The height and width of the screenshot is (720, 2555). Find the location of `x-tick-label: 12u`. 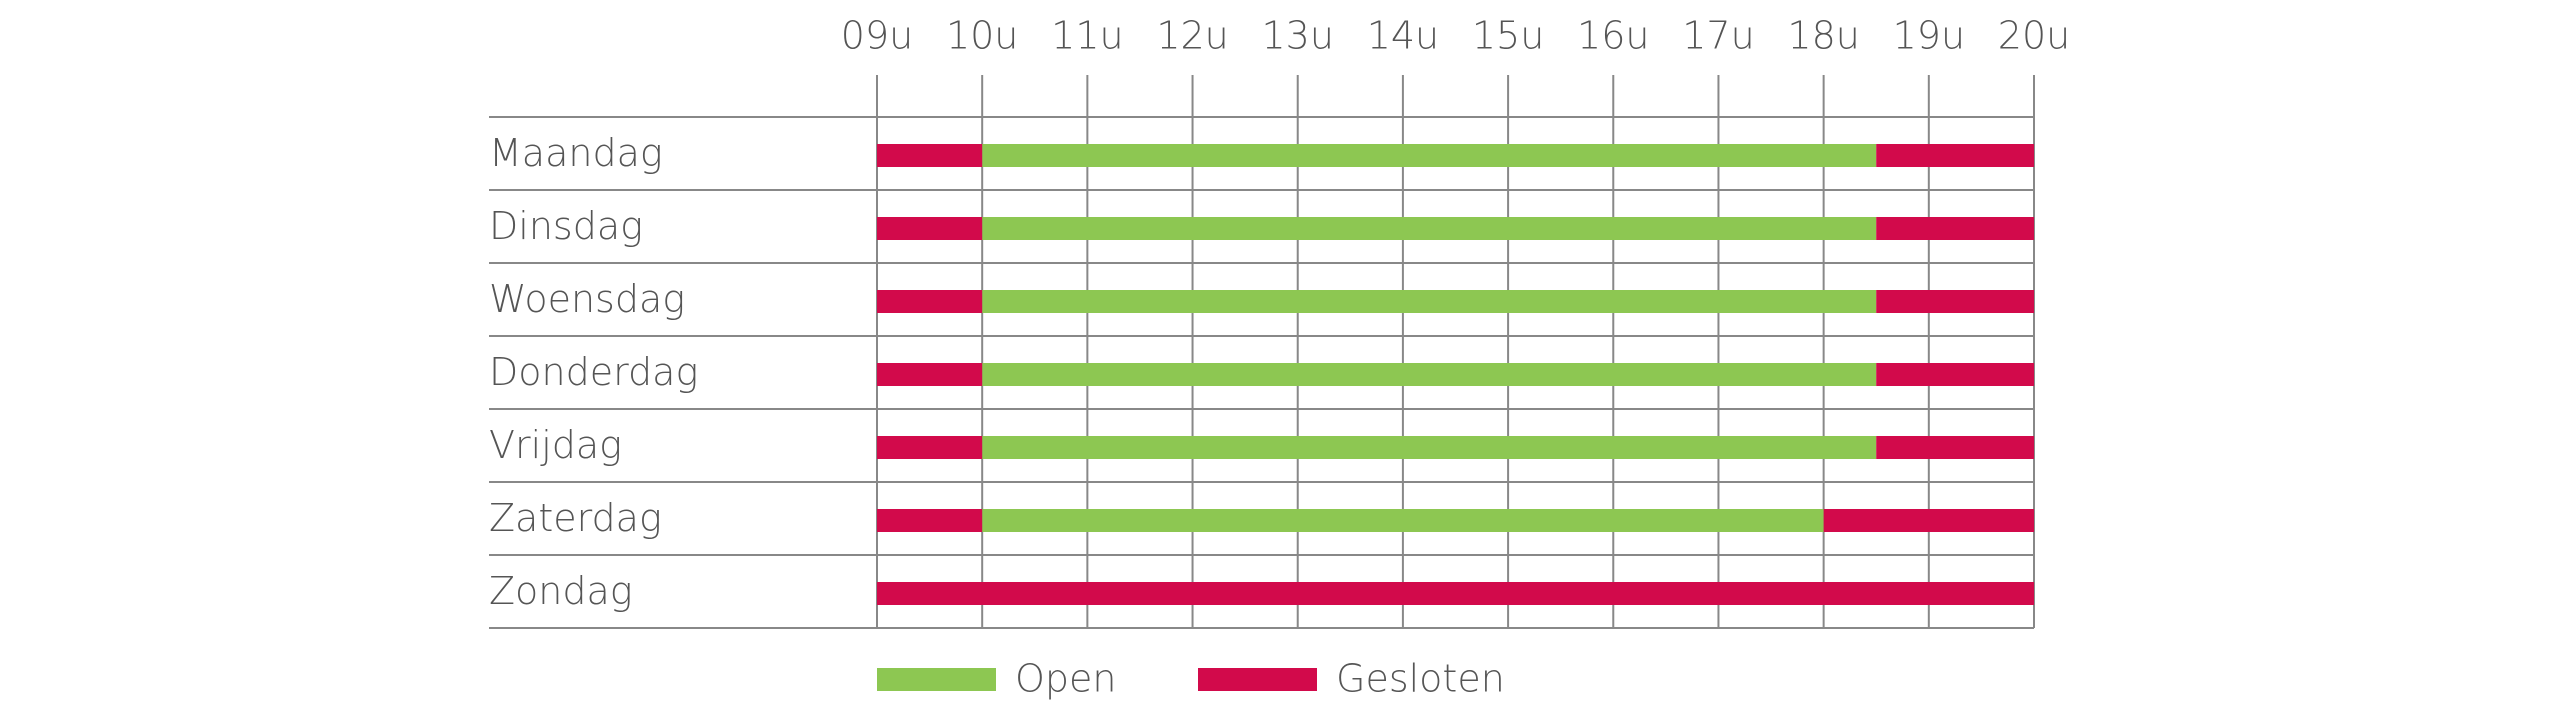

x-tick-label: 12u is located at coordinates (1192, 36).